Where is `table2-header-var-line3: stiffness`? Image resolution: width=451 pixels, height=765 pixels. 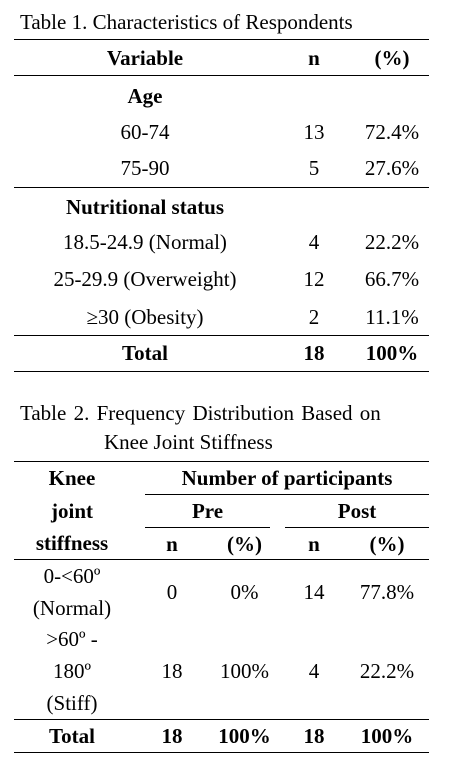
table2-header-var-line3: stiffness is located at coordinates (72, 543).